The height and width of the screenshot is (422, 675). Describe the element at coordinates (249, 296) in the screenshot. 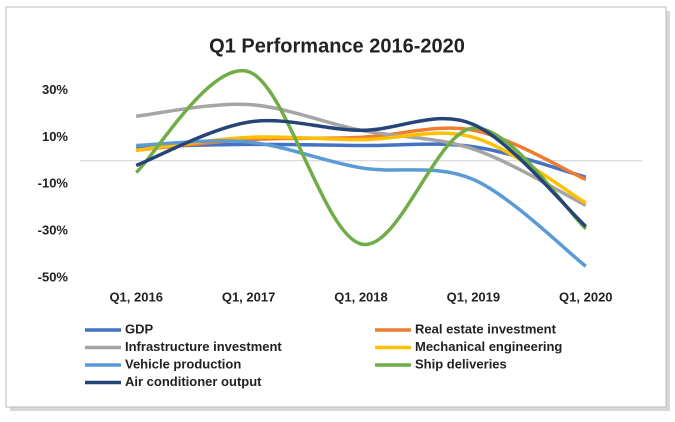

I see `x-tick-label: Q1, 2017` at that location.